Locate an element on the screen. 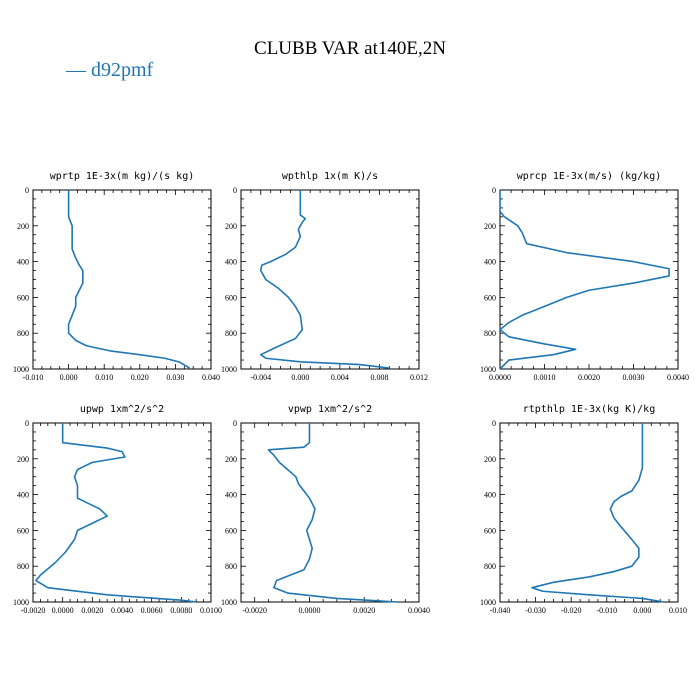 This screenshot has height=700, width=700. x-tick-label: 0.0030 is located at coordinates (634, 377).